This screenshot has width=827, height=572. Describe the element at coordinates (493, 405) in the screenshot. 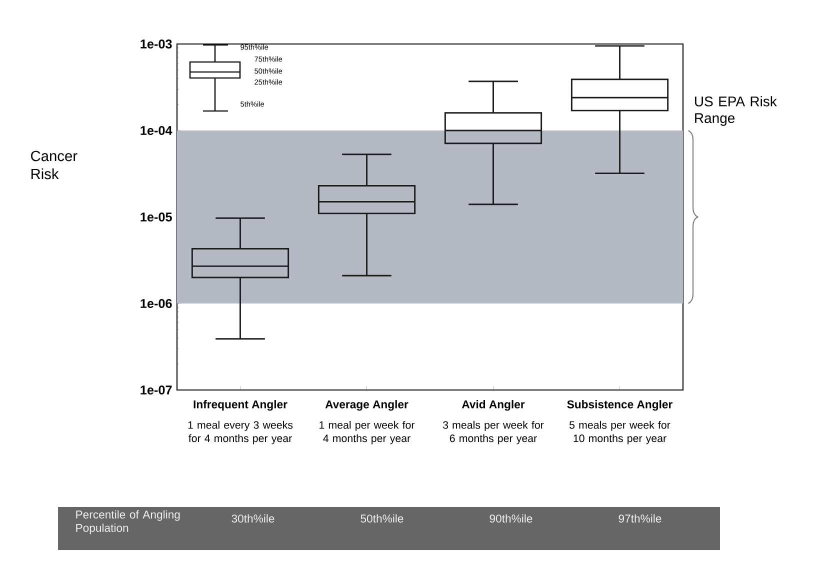

I see `x-tick-label: Avid Angler` at that location.